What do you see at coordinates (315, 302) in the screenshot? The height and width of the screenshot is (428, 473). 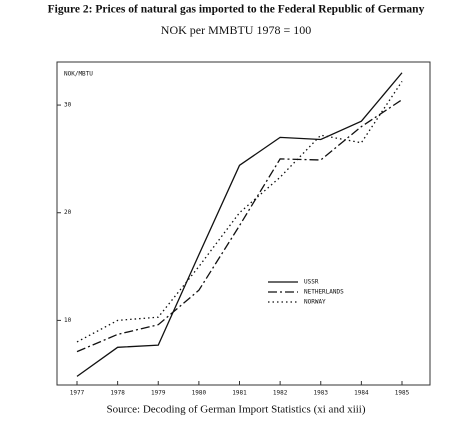 I see `legend-label: NORWAY` at bounding box center [315, 302].